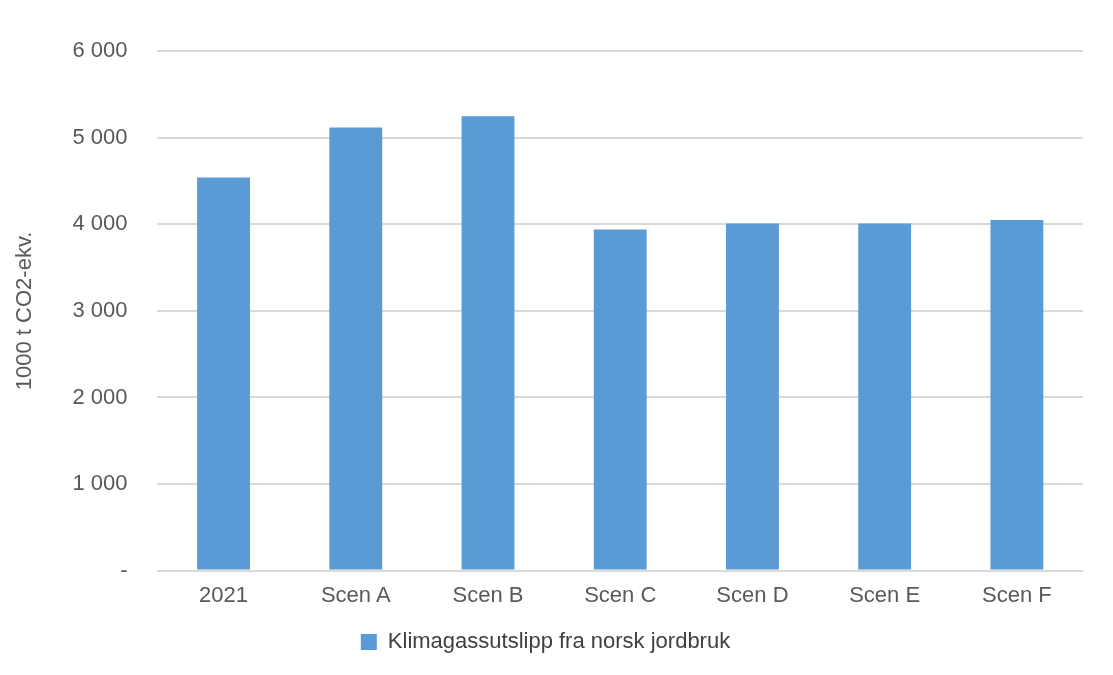 This screenshot has height=675, width=1113. What do you see at coordinates (224, 594) in the screenshot?
I see `x-tick-label: 2021` at bounding box center [224, 594].